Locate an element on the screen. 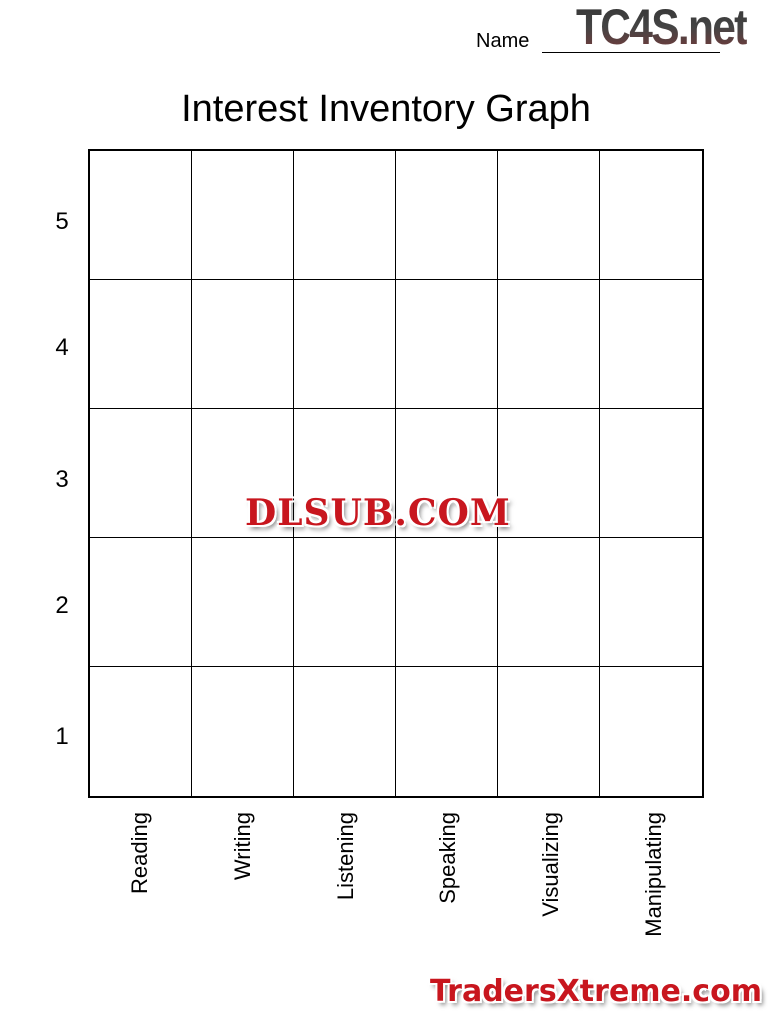 This screenshot has width=768, height=1024. y-axis-label: 2 is located at coordinates (62, 605).